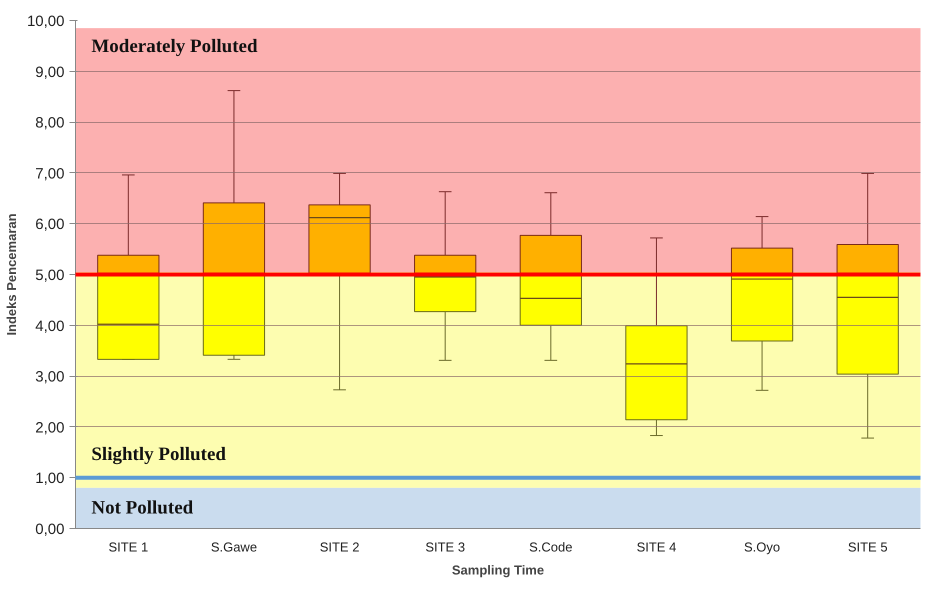 The image size is (940, 590). What do you see at coordinates (340, 547) in the screenshot?
I see `x-tick-label: SITE 2` at bounding box center [340, 547].